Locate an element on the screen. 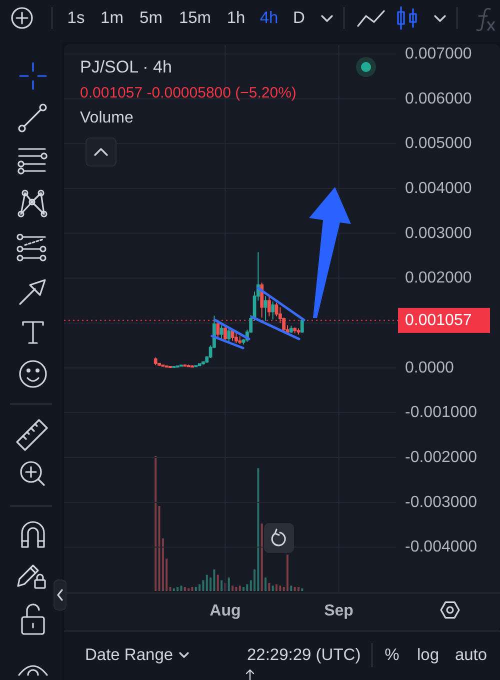  text: 4h is located at coordinates (269, 18).